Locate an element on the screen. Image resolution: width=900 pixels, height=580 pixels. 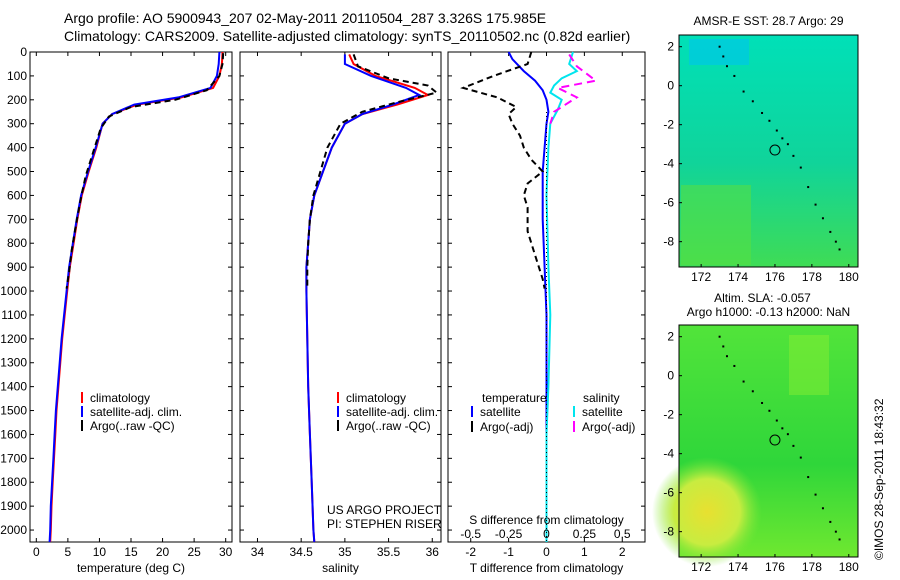
temperature-xtick-label: 20 is located at coordinates (163, 552).